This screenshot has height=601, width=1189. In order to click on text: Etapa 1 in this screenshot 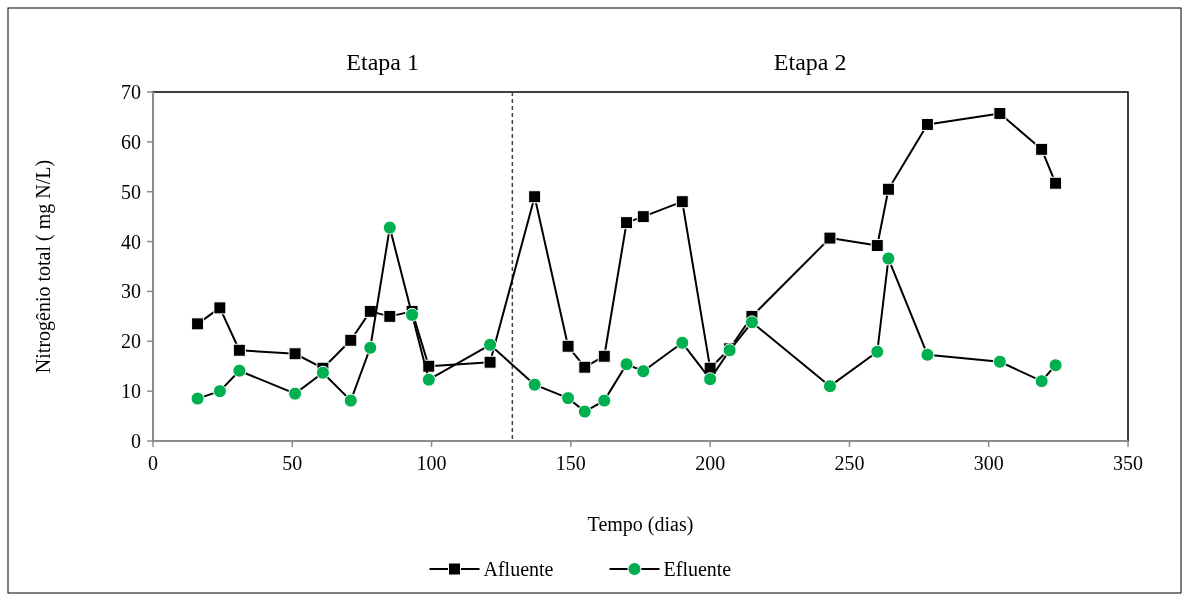, I will do `click(382, 62)`.